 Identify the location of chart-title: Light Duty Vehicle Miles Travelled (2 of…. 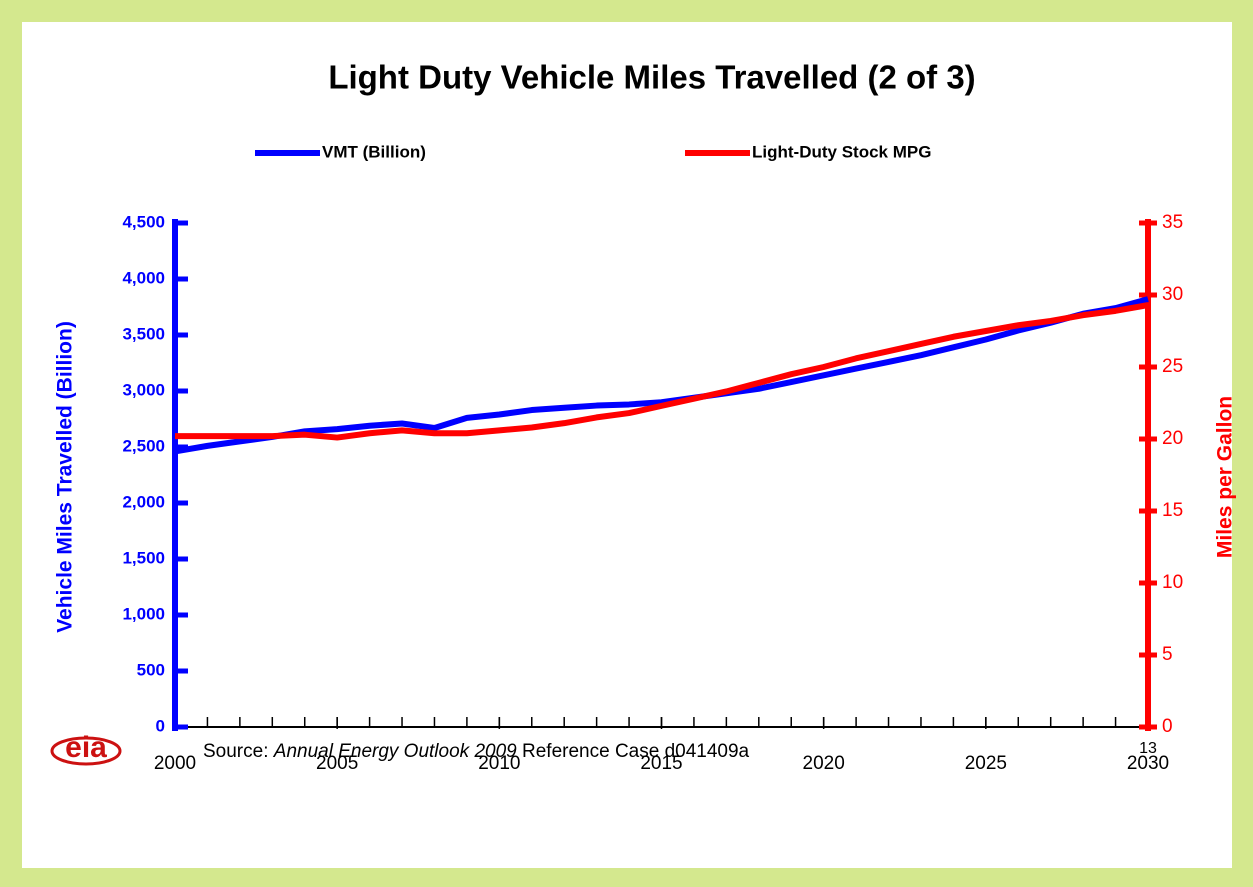
(651, 77).